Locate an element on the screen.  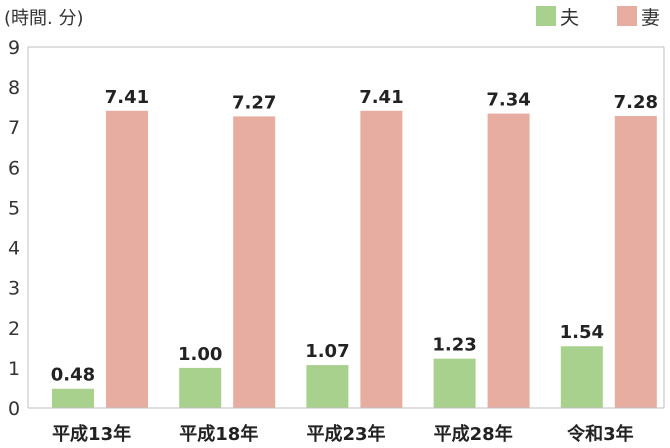
data-label: 1.23 is located at coordinates (454, 345).